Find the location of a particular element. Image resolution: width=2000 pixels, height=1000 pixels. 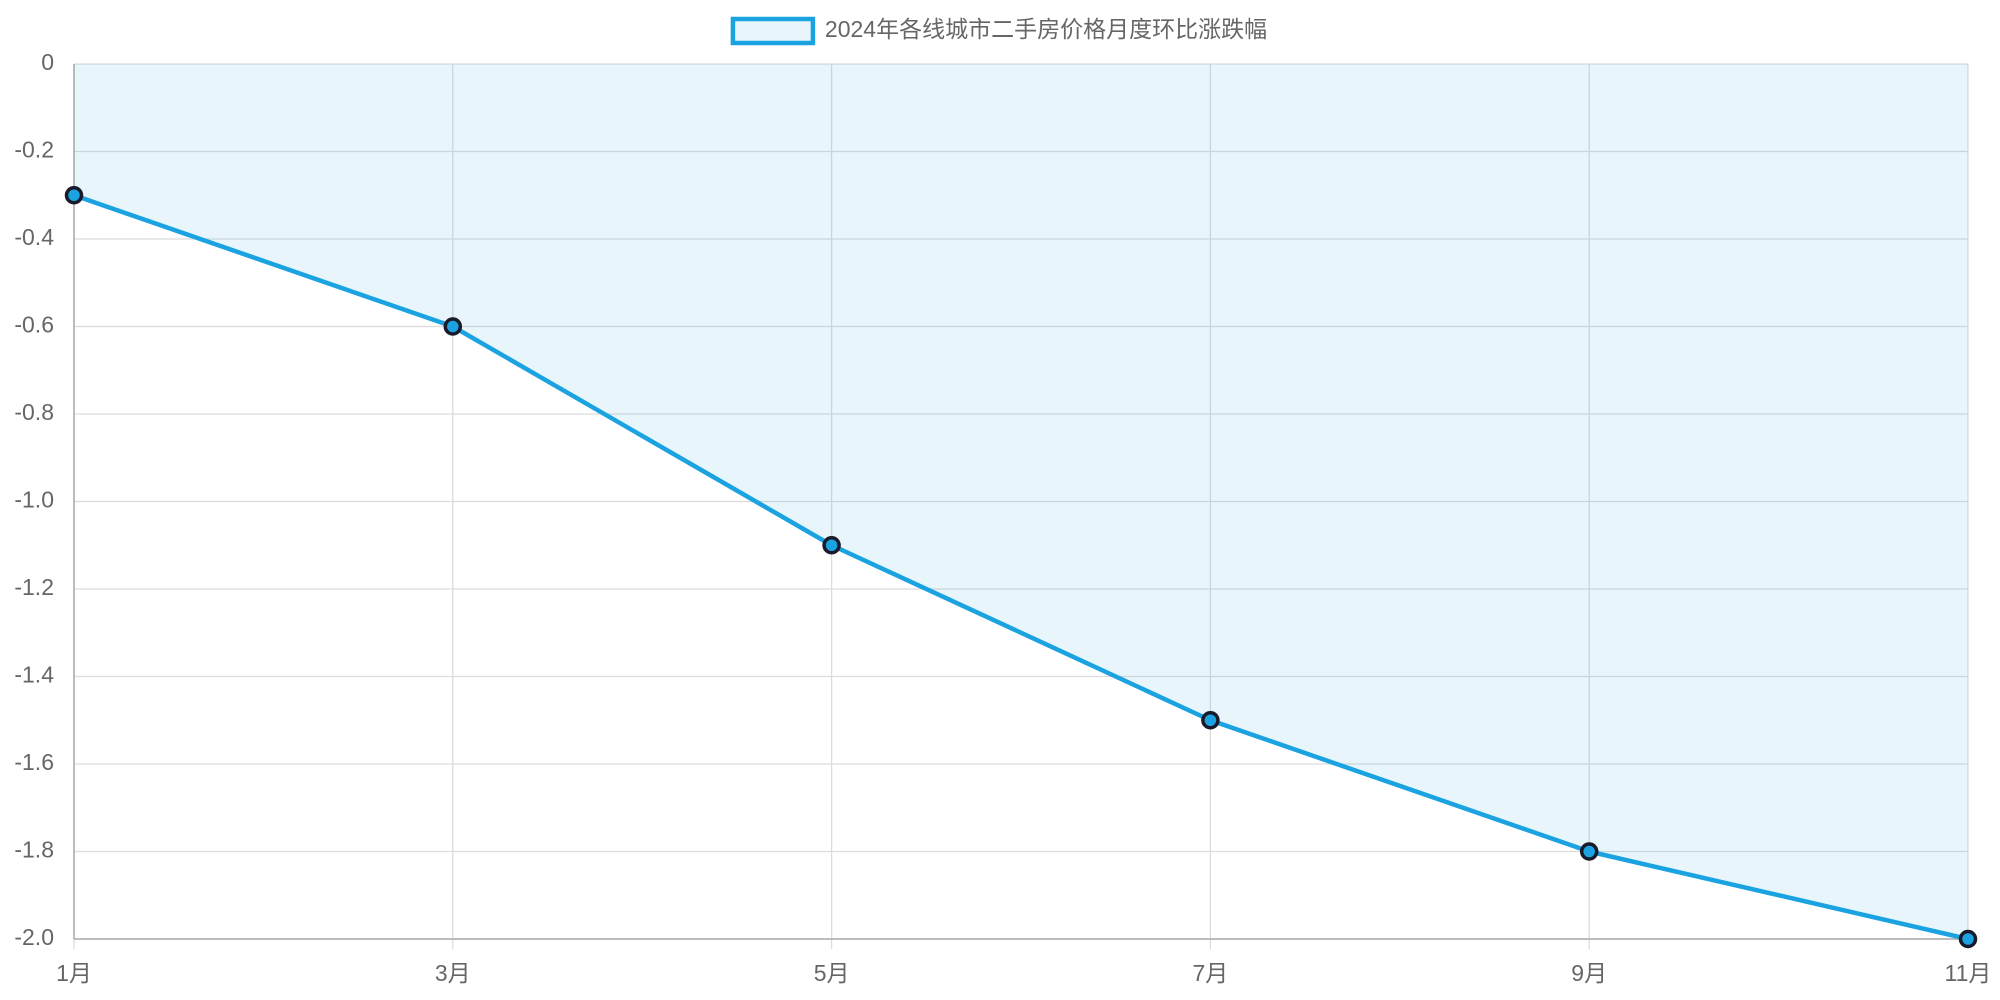

x-tick-label: 11月 is located at coordinates (1968, 973).